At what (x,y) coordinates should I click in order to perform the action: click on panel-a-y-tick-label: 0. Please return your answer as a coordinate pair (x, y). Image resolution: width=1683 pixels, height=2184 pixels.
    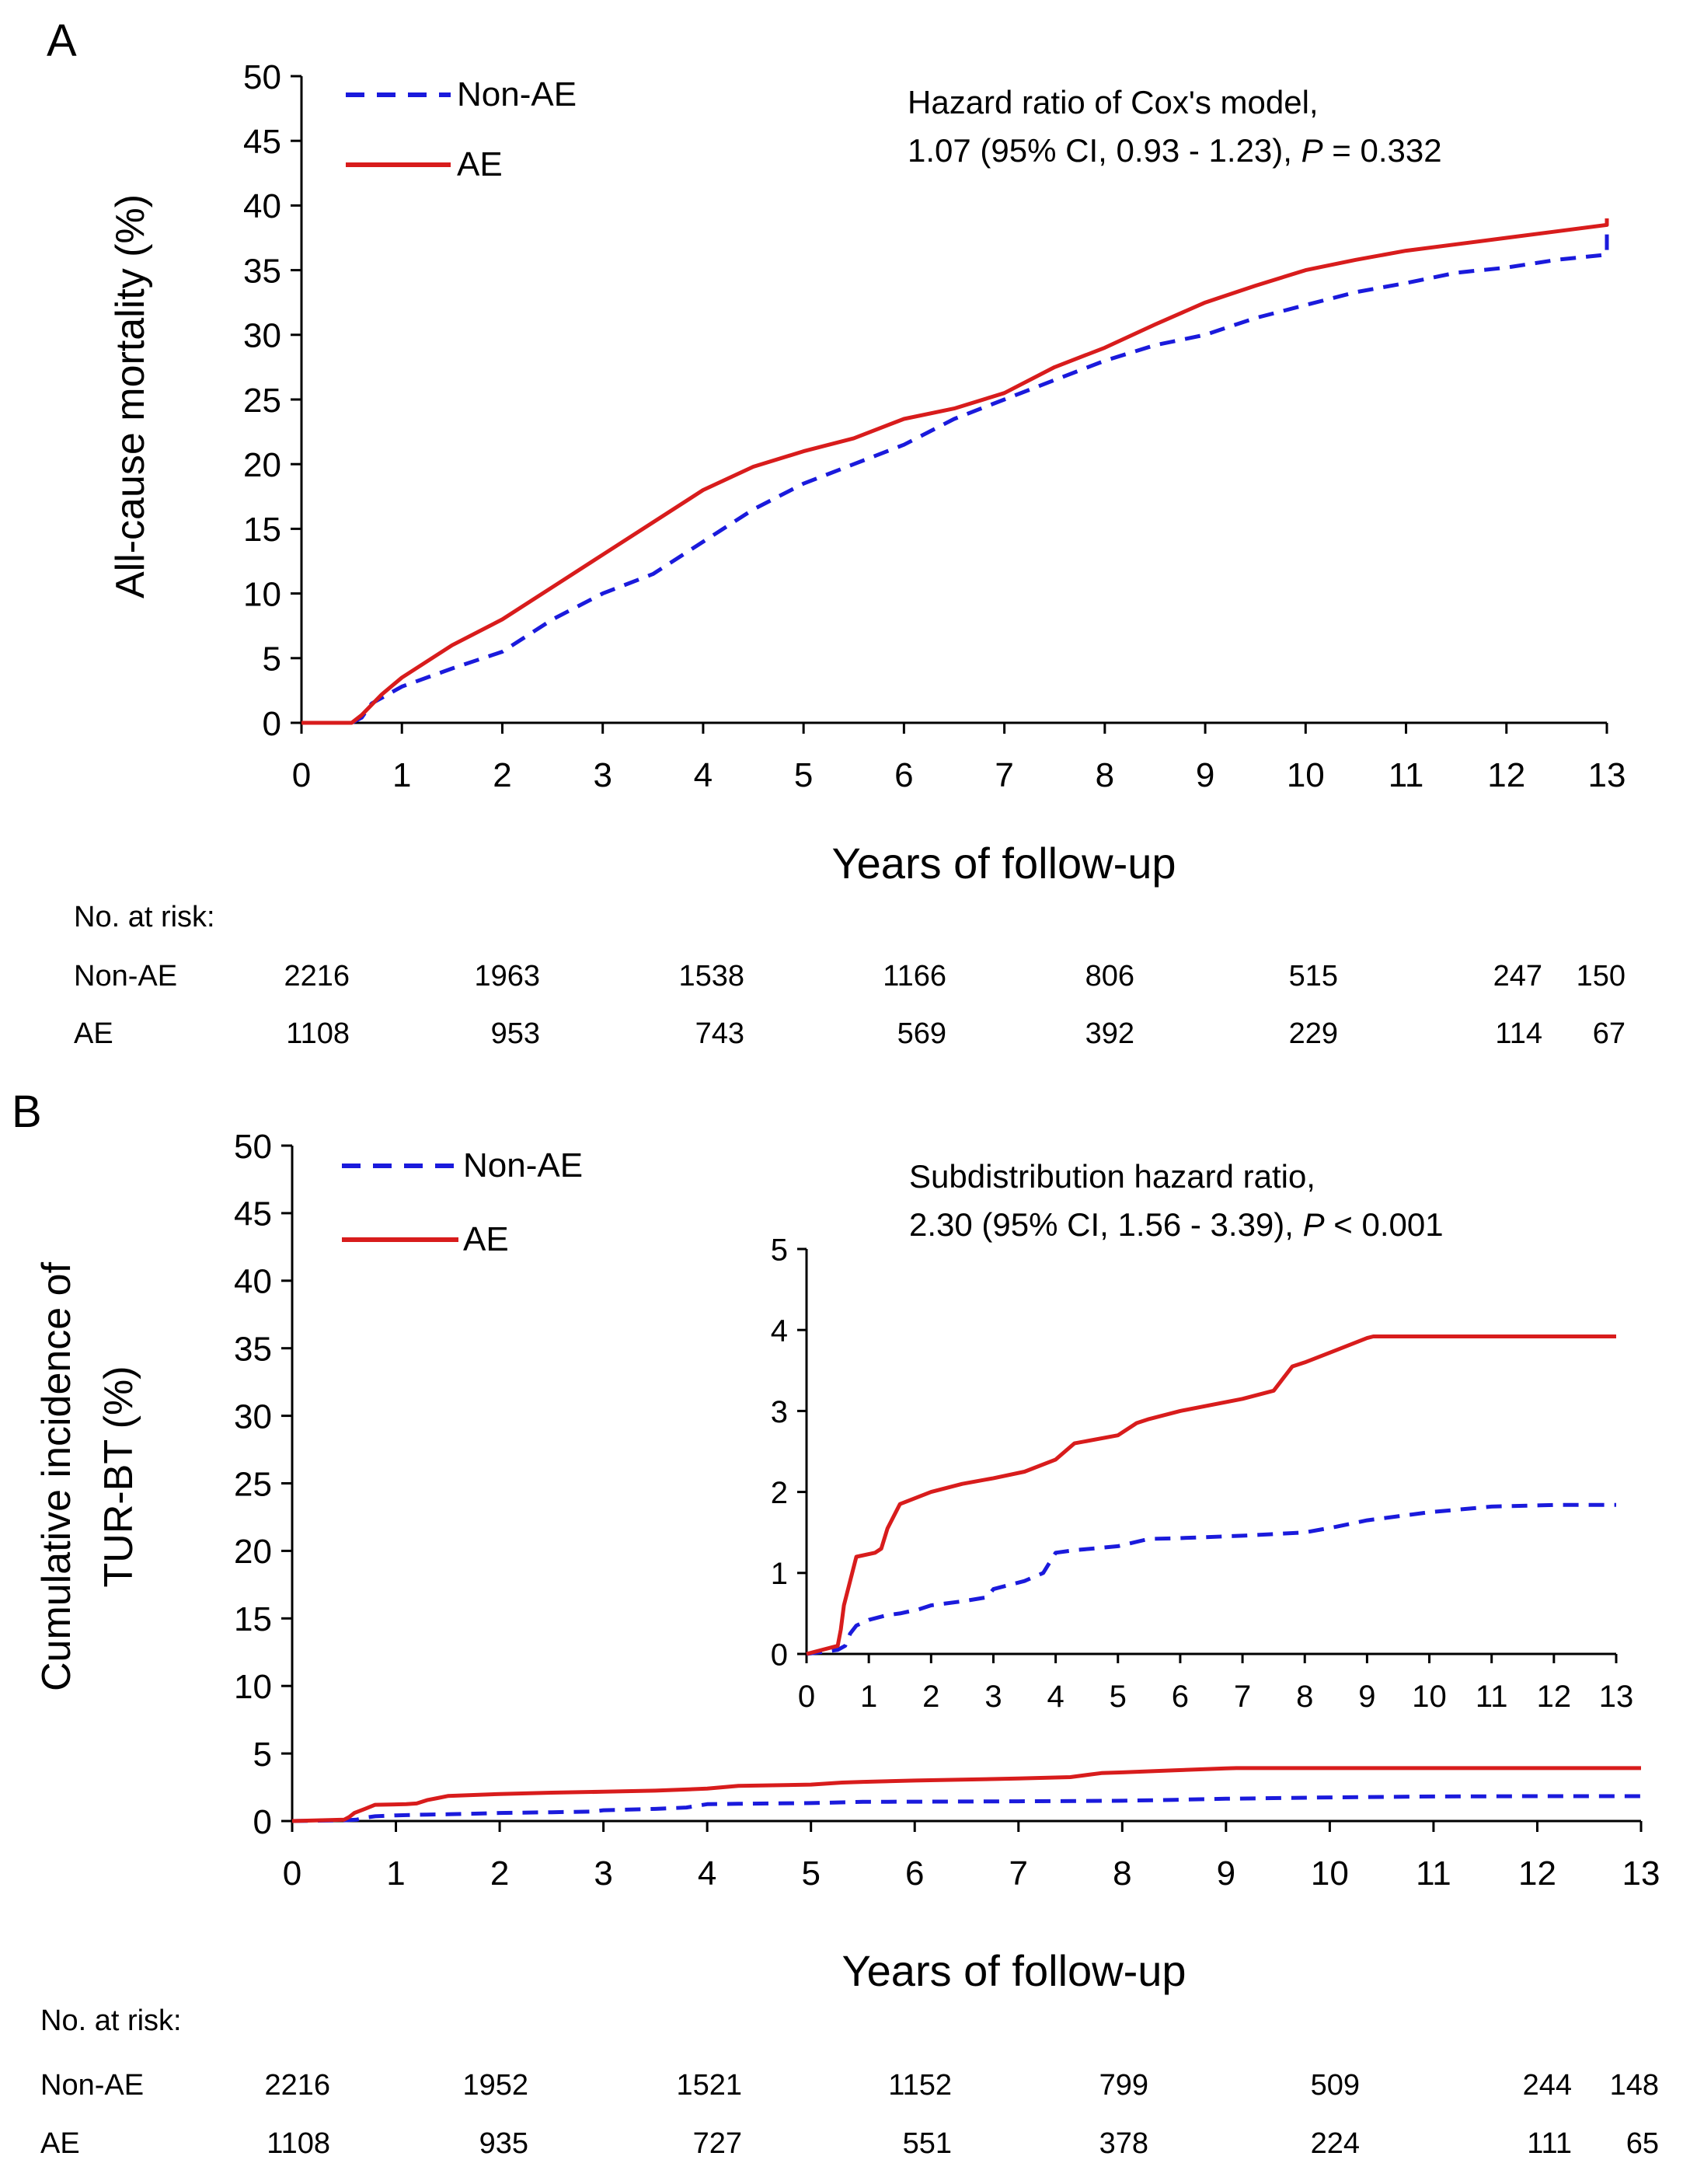
    Looking at the image, I should click on (272, 724).